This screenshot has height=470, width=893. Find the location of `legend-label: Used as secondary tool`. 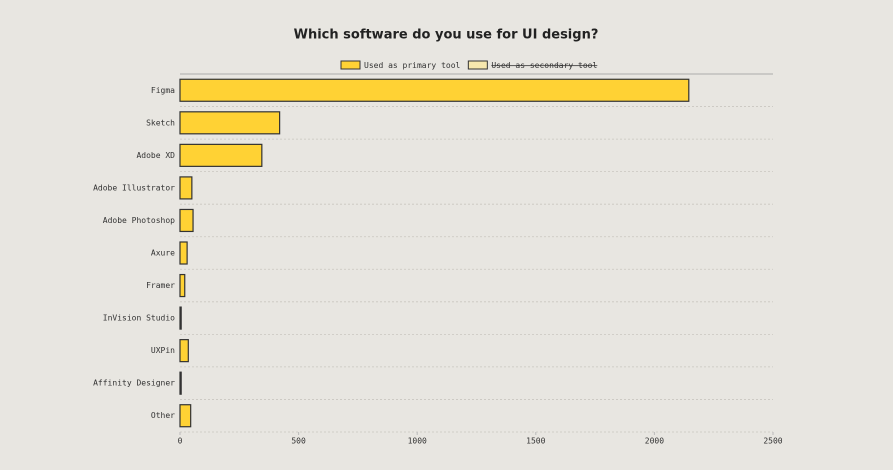

legend-label: Used as secondary tool is located at coordinates (544, 65).